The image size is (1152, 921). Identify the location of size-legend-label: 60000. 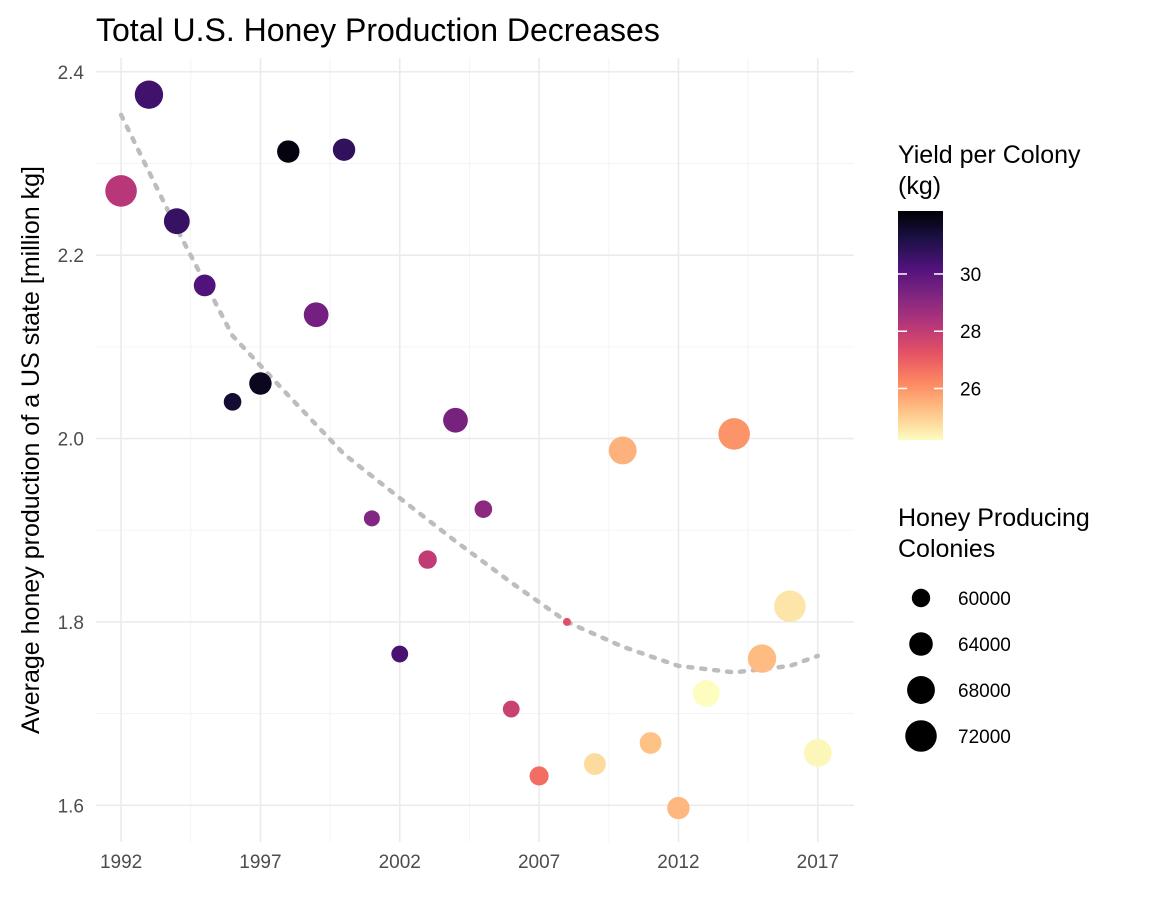
(984, 599).